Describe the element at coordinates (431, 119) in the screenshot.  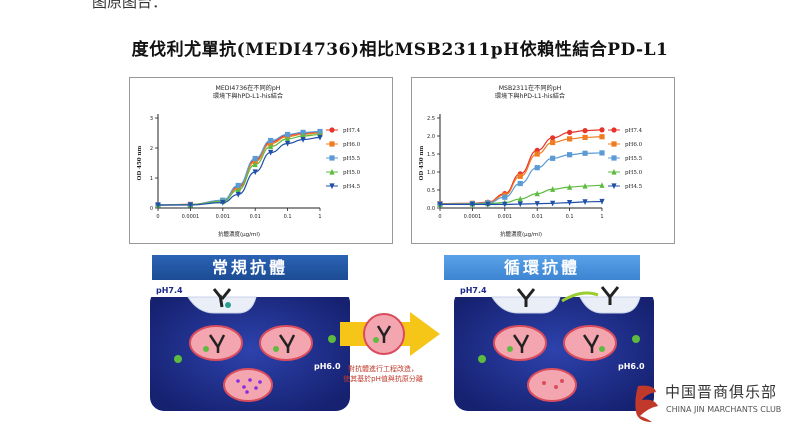
I see `y-tick-label: 2.5` at that location.